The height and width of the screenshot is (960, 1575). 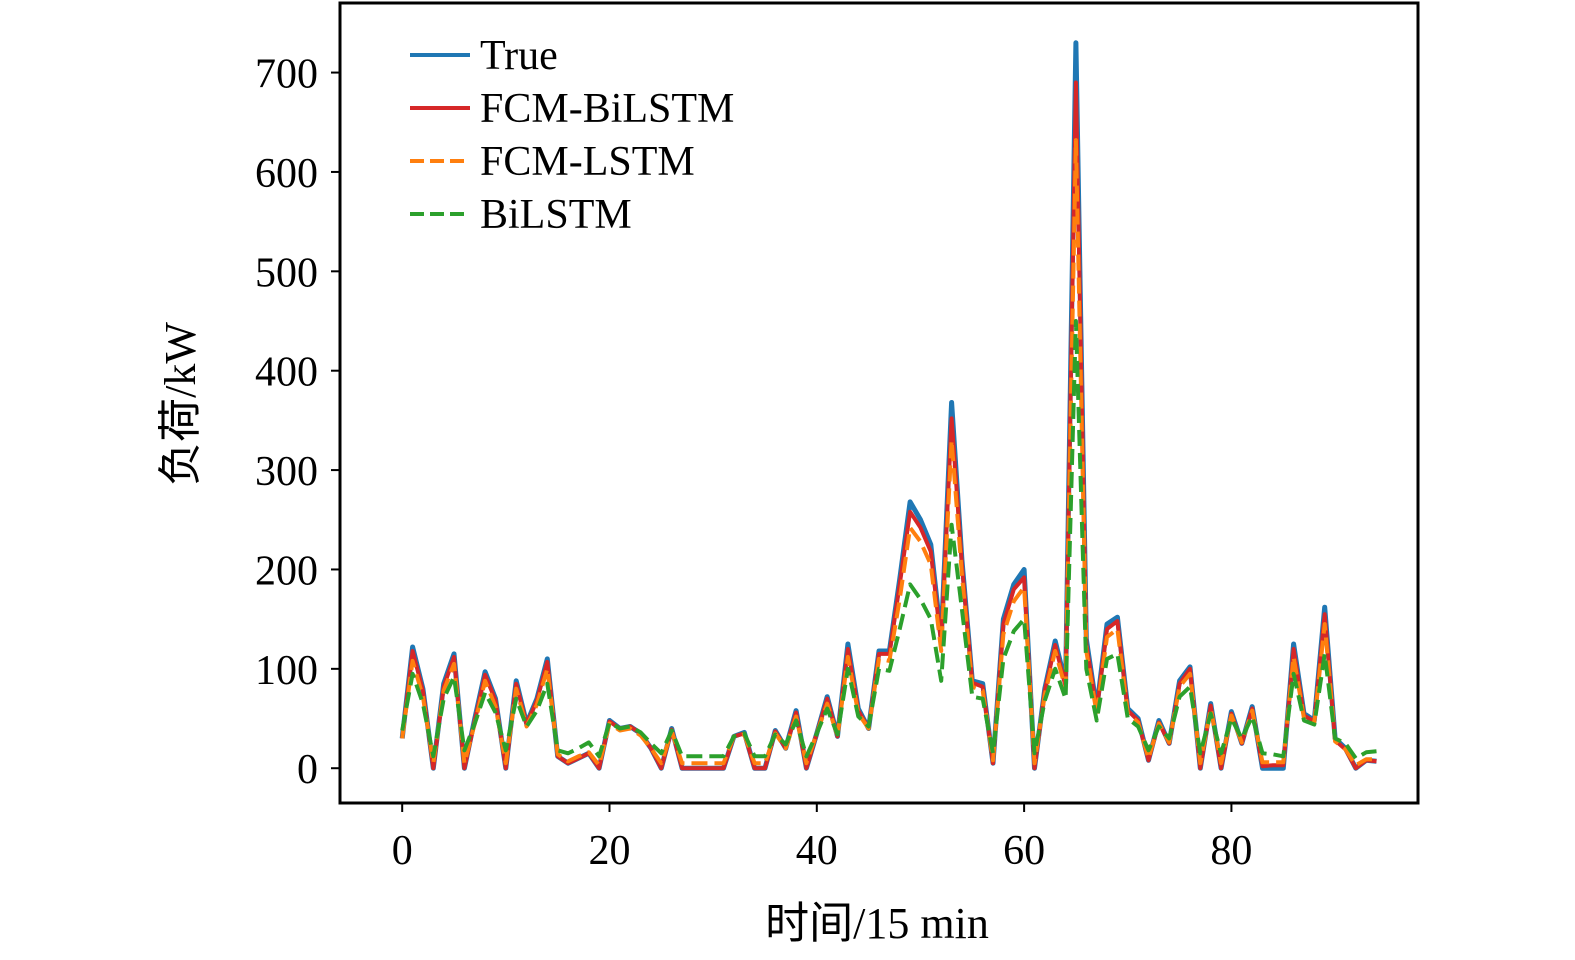 What do you see at coordinates (556, 215) in the screenshot?
I see `legend-label-bilstm: BiLSTM` at bounding box center [556, 215].